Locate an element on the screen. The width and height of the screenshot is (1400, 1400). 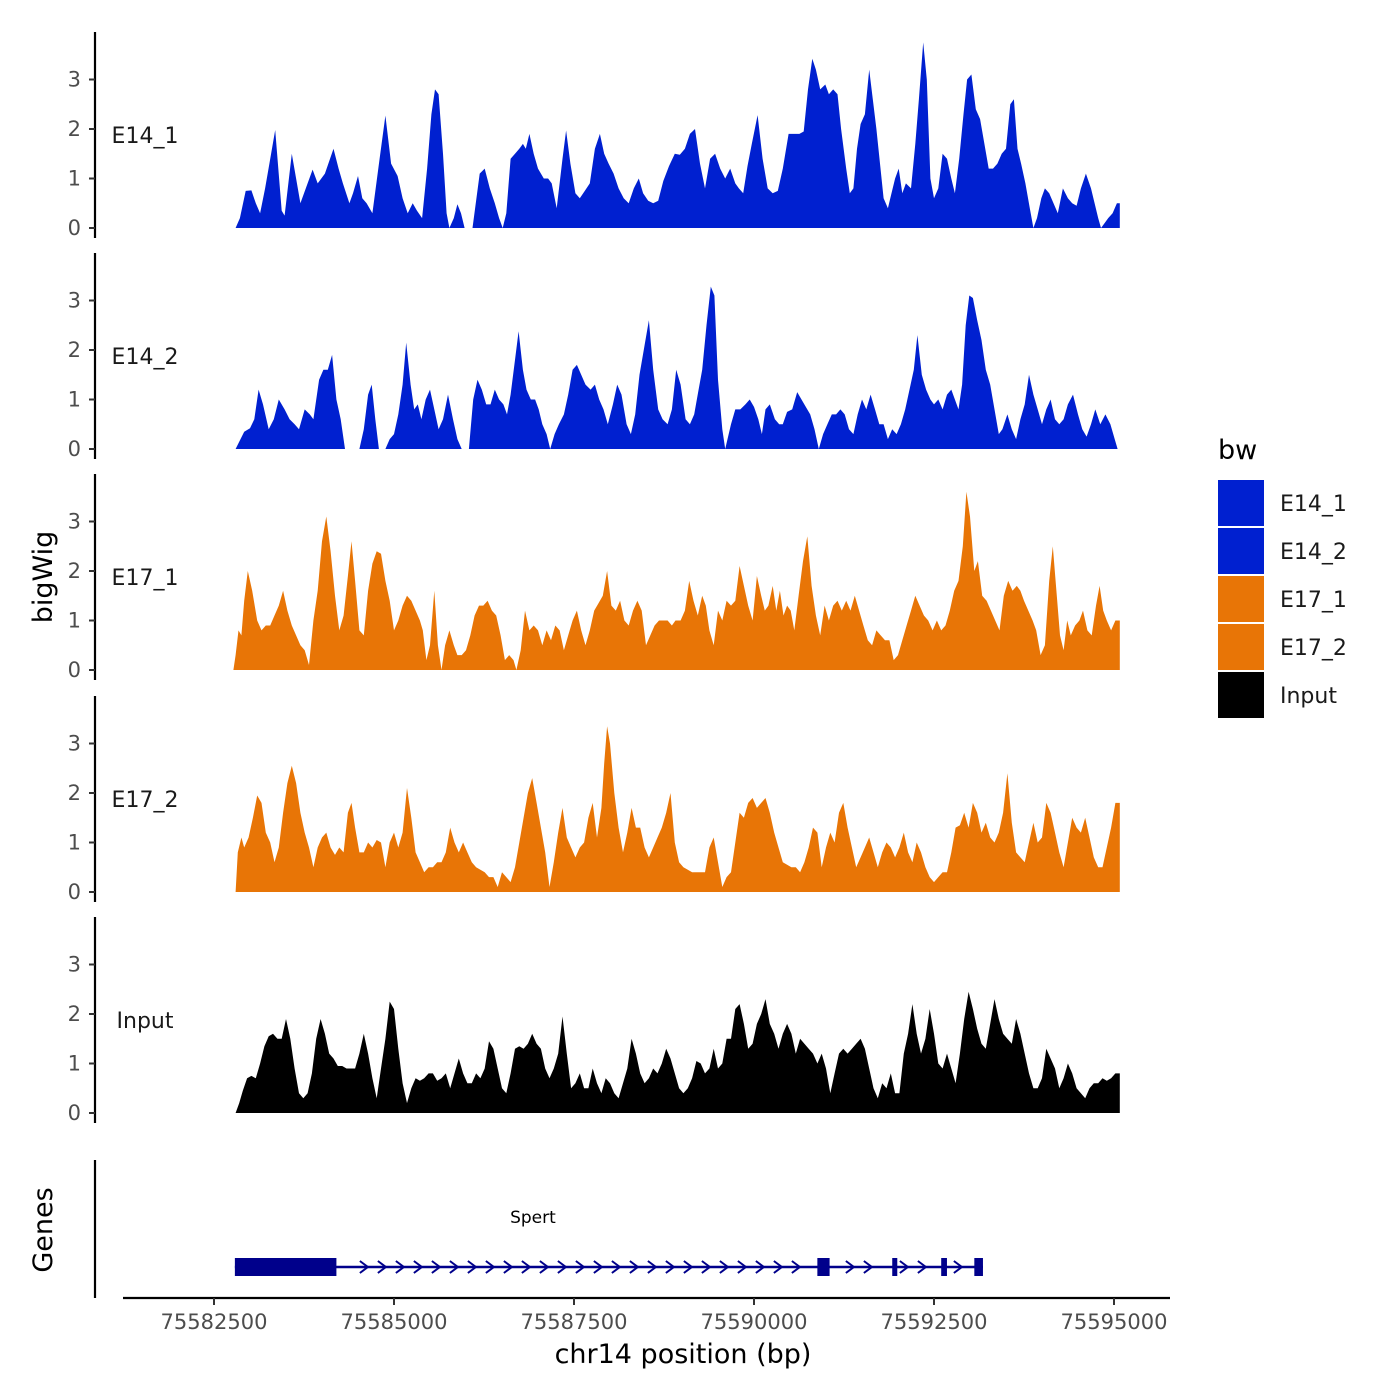
legend-entry: E14_1 is located at coordinates (1282, 503).